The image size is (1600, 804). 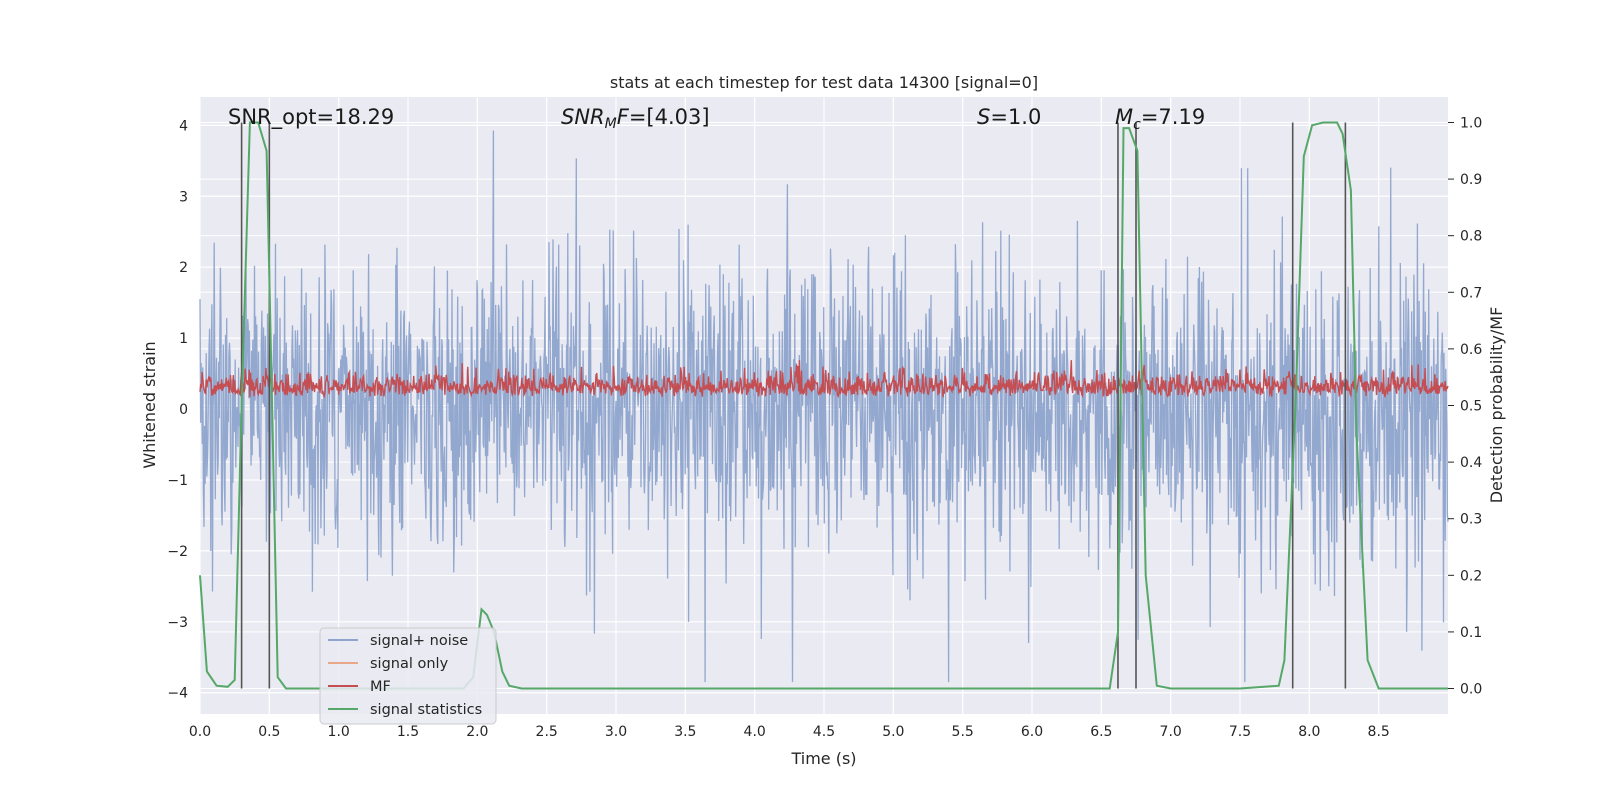 What do you see at coordinates (177, 623) in the screenshot?
I see `y-tick-label: −3` at bounding box center [177, 623].